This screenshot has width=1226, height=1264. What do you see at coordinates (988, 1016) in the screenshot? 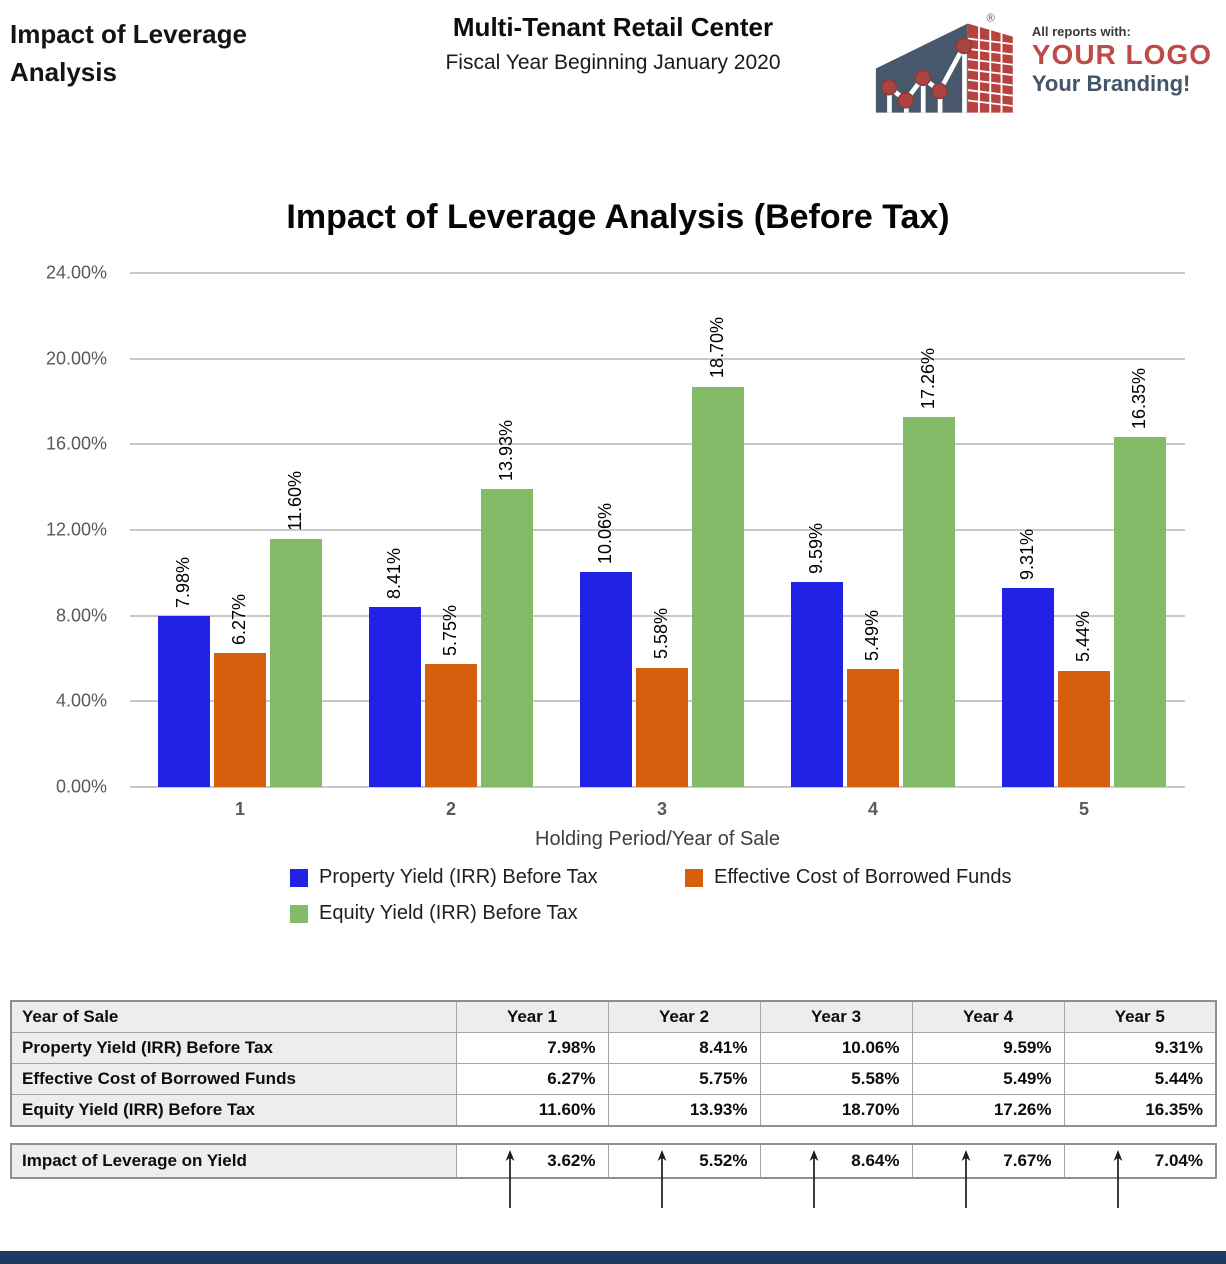
I see `col-header-year-4: Year 4` at bounding box center [988, 1016].